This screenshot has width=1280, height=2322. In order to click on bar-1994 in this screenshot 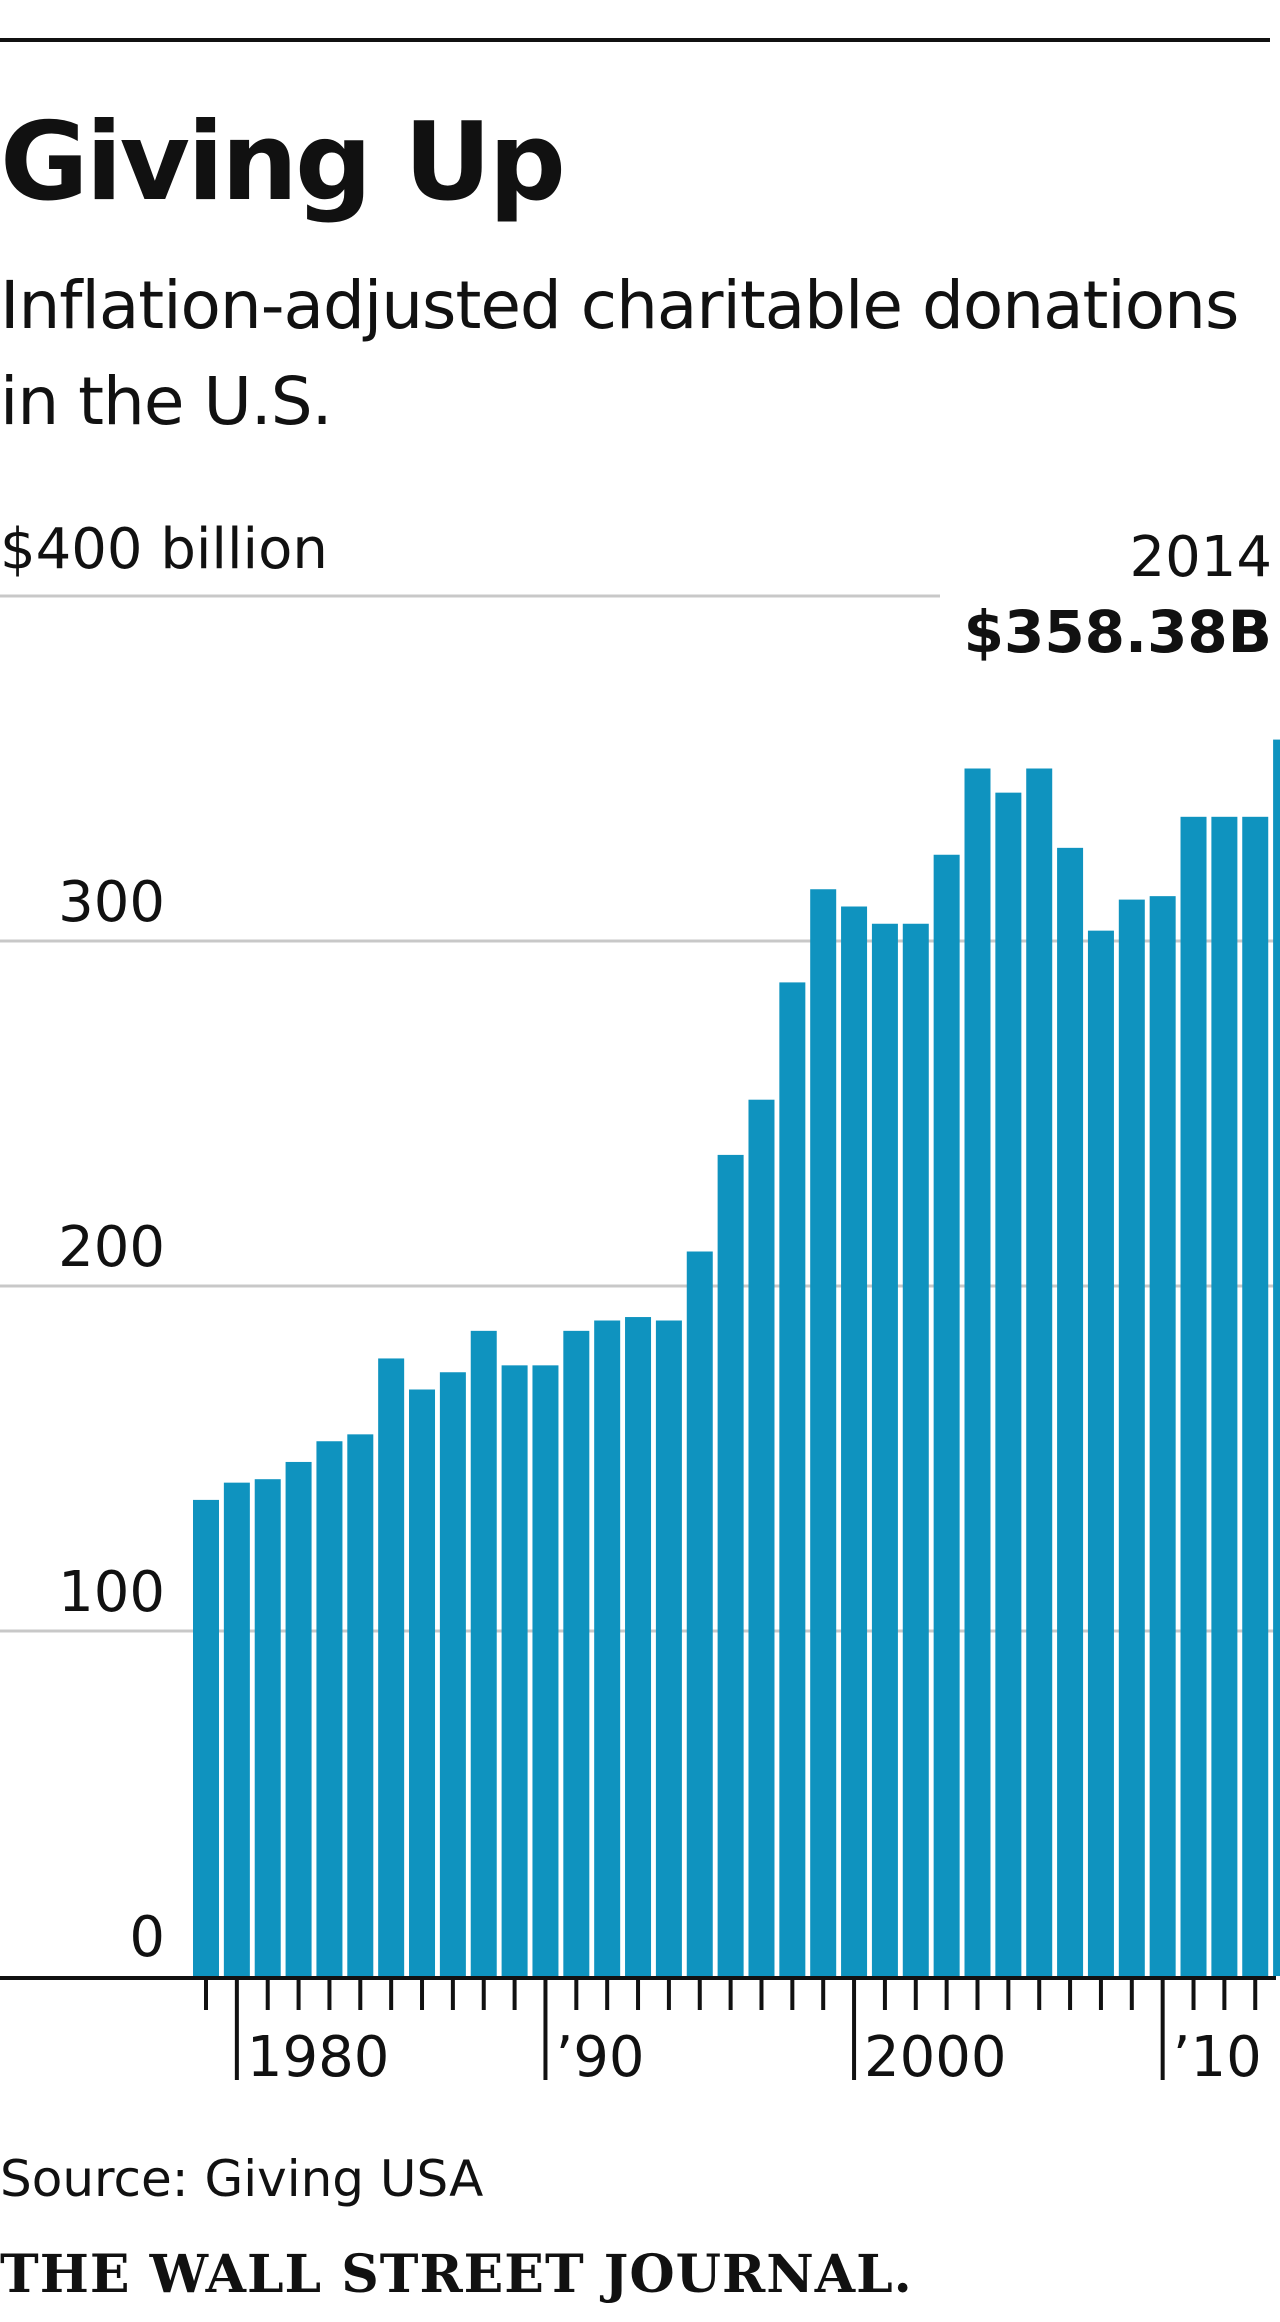, I will do `click(668, 1648)`.